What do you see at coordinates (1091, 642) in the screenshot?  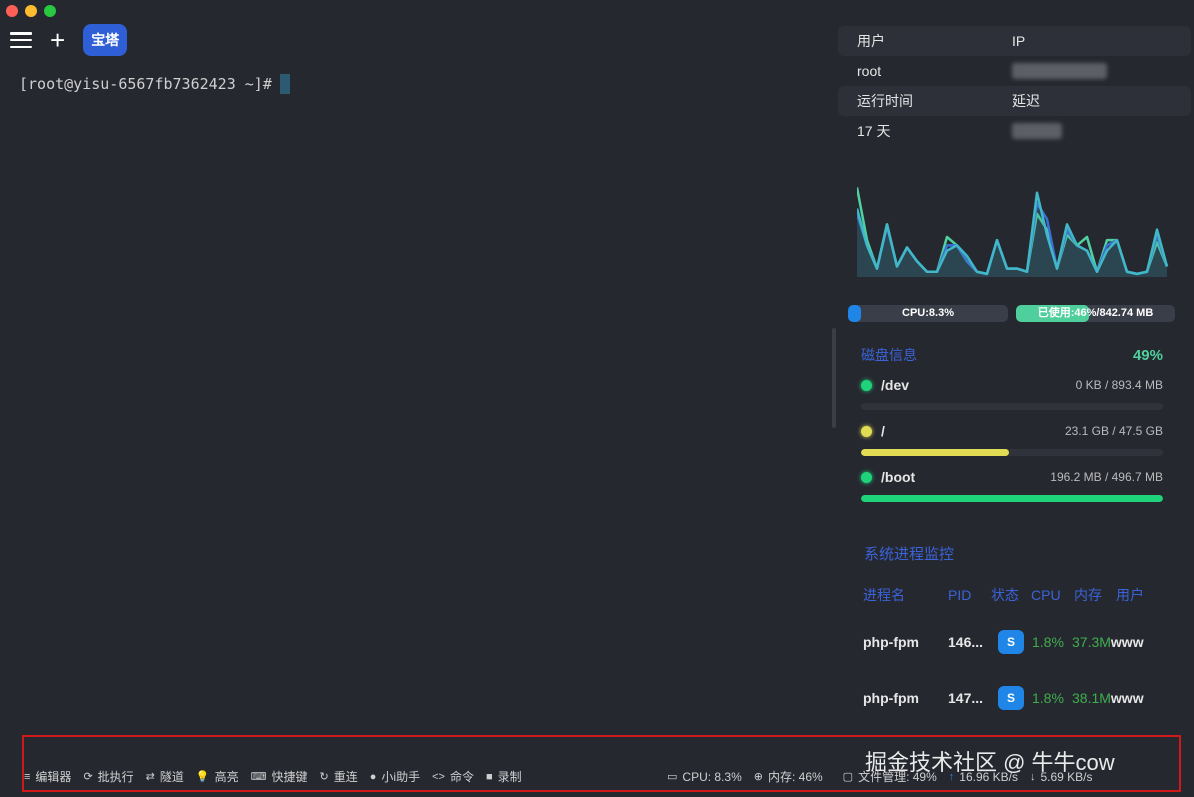 I see `process-mem: 37.3M` at bounding box center [1091, 642].